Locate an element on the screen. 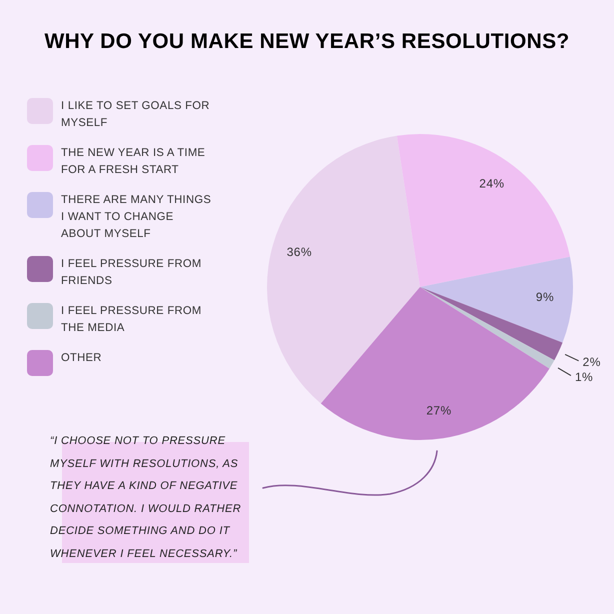  data-label: 27% is located at coordinates (439, 410).